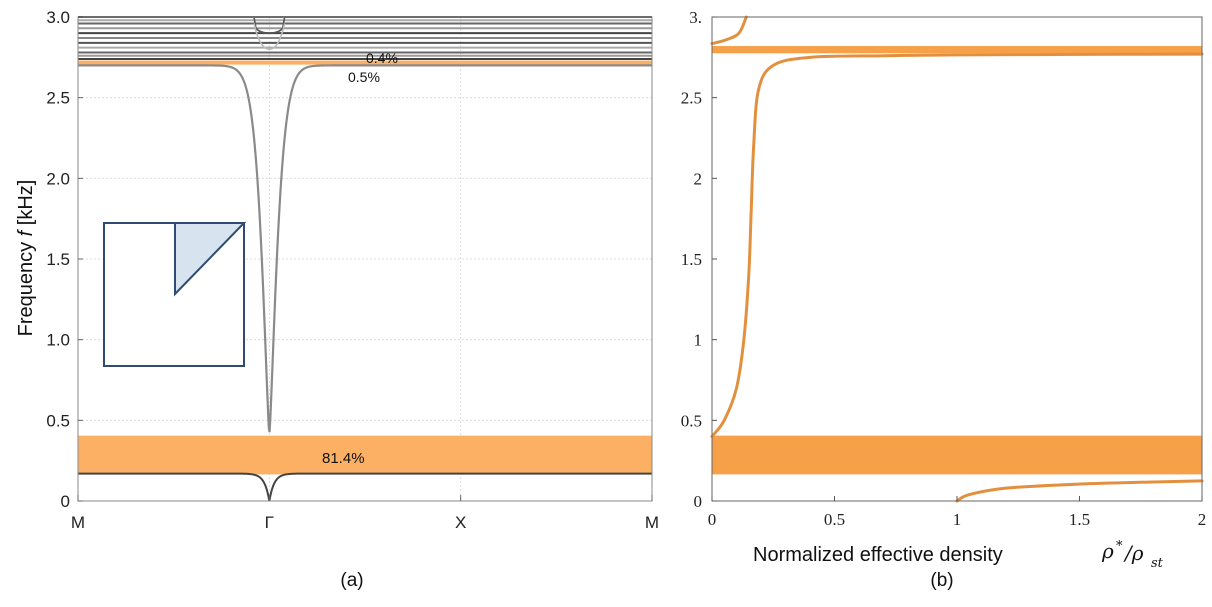 This screenshot has width=1212, height=607. I want to click on panel-a-gap-label-small: 0.4%, so click(382, 58).